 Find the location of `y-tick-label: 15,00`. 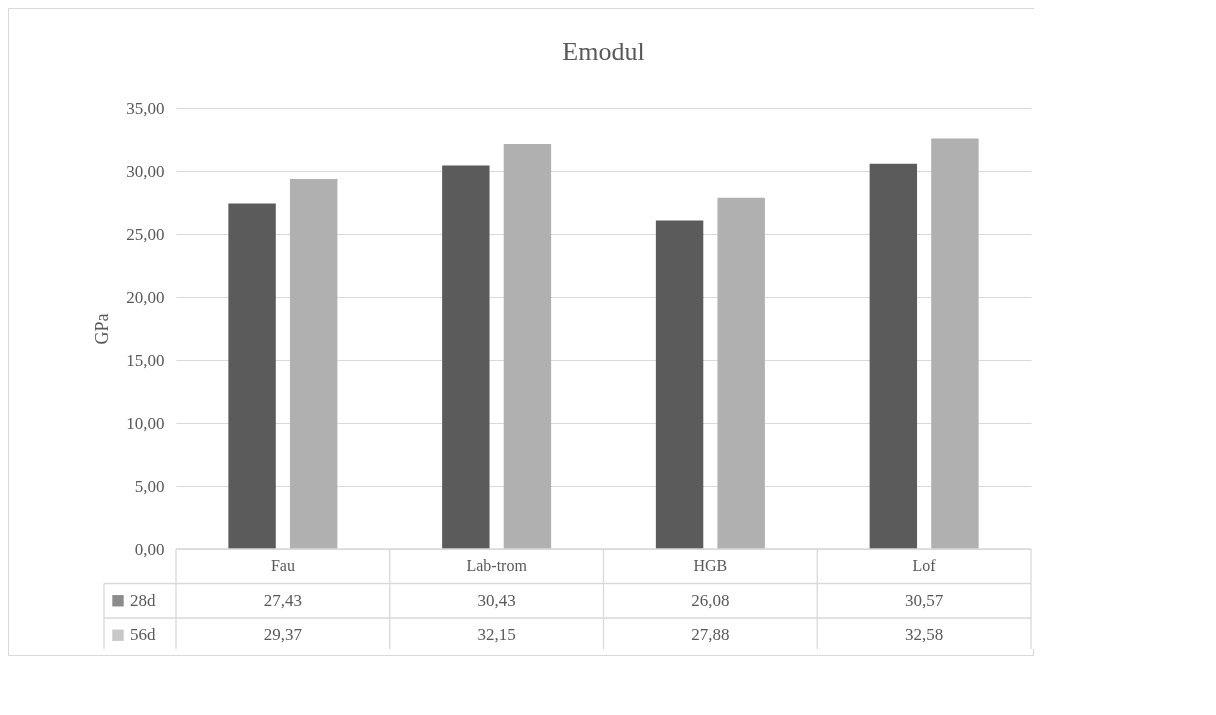

y-tick-label: 15,00 is located at coordinates (145, 360).